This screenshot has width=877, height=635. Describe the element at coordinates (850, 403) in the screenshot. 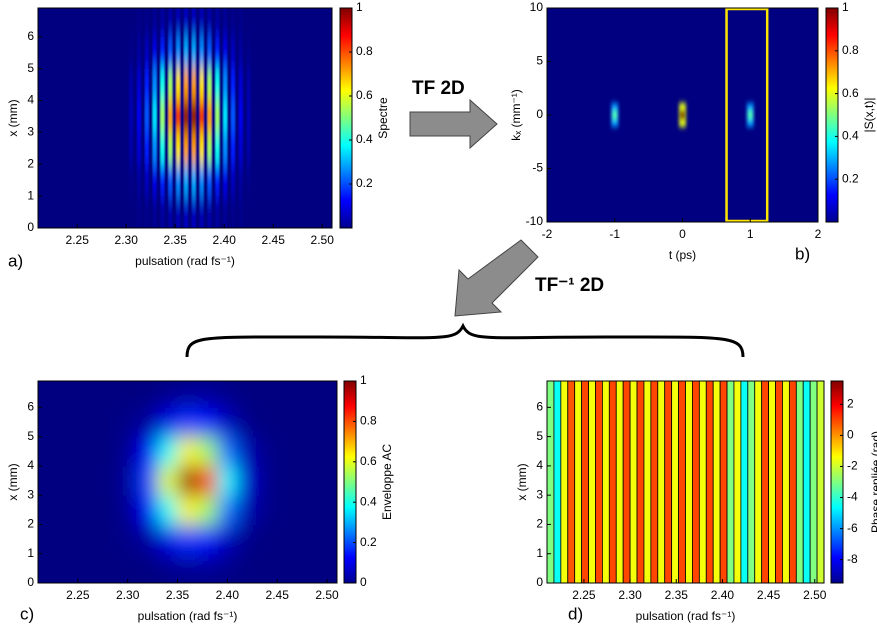

I see `colorbar-tick-label: 2` at that location.